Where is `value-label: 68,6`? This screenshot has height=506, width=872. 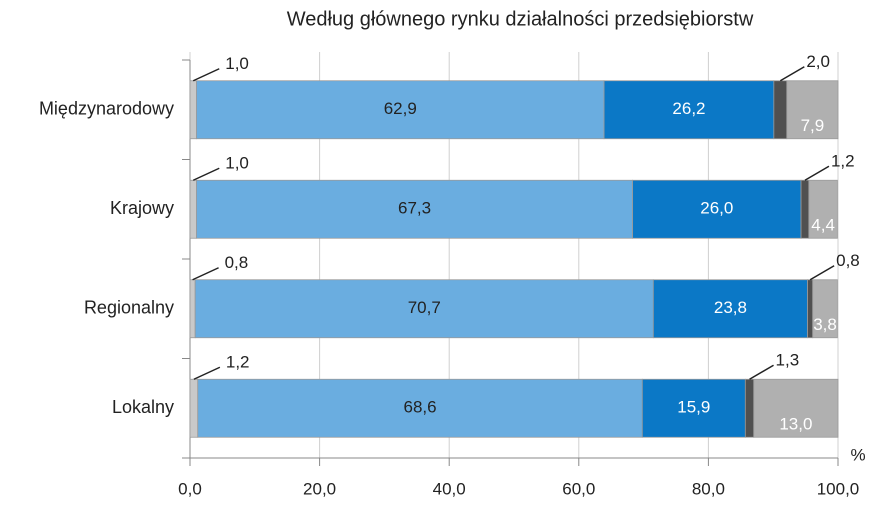
value-label: 68,6 is located at coordinates (419, 407).